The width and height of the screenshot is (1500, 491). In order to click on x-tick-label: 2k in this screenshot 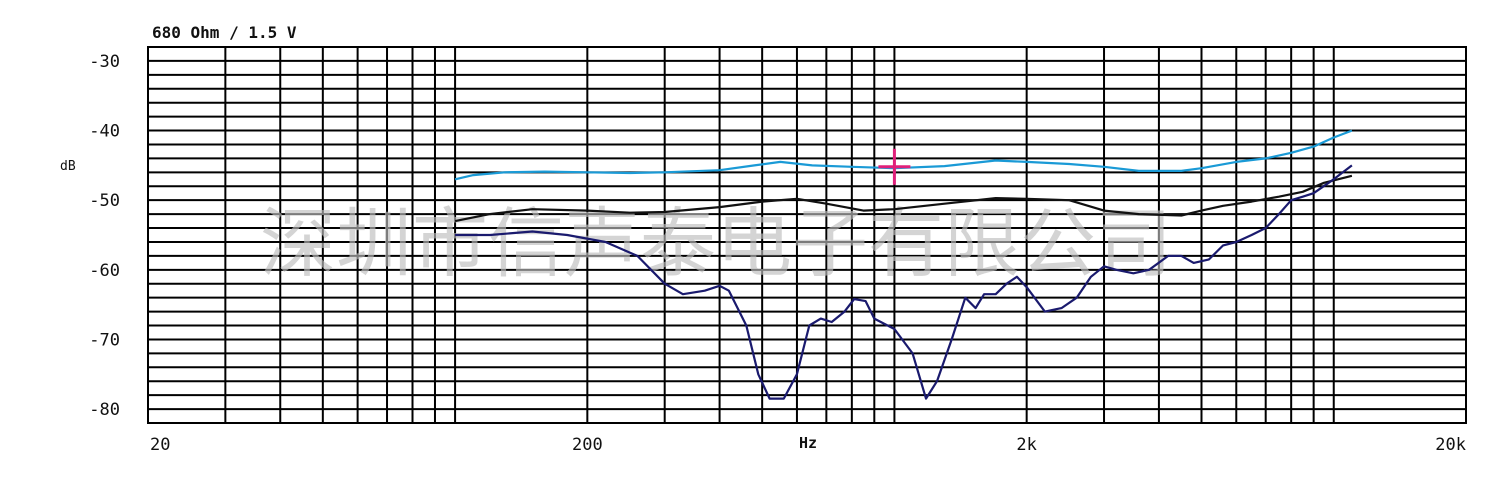, I will do `click(1026, 445)`.